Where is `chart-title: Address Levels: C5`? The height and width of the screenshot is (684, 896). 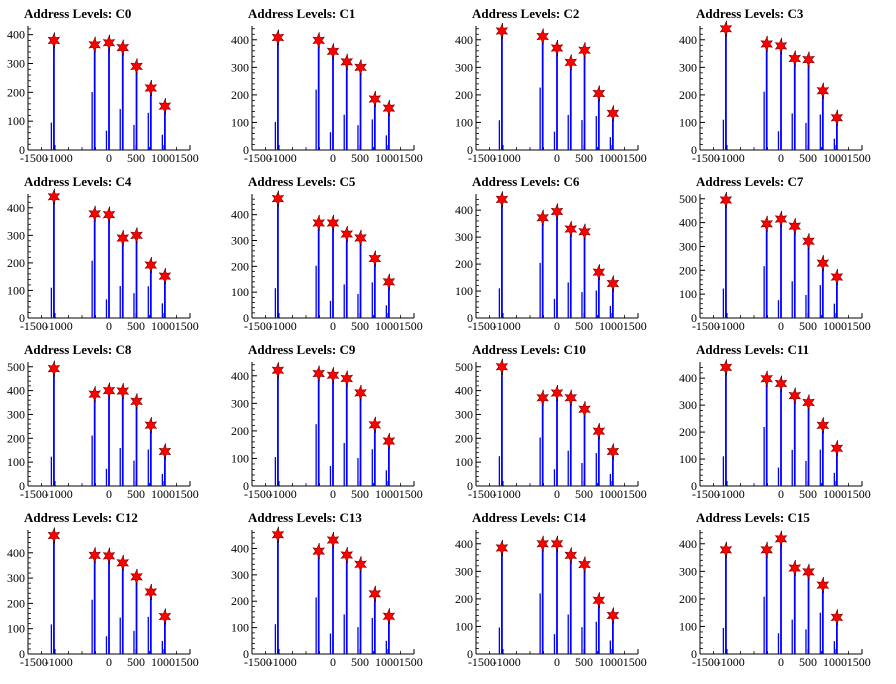
chart-title: Address Levels: C5 is located at coordinates (302, 181).